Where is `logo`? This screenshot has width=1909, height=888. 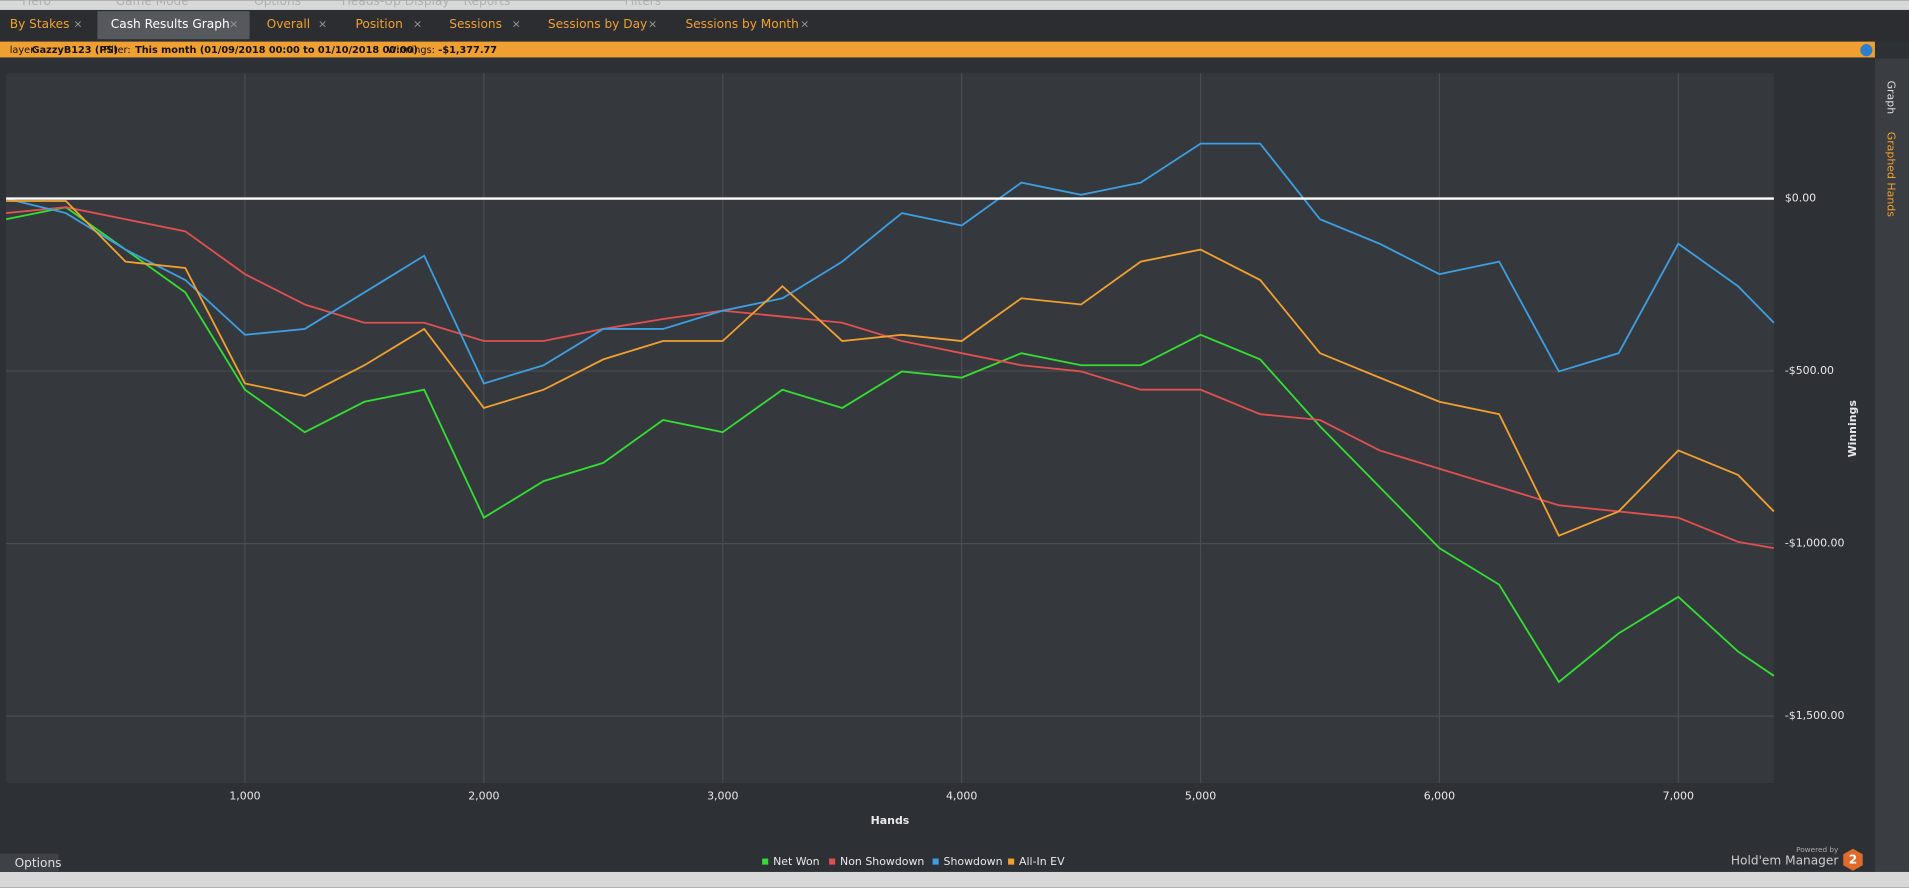
logo is located at coordinates (1853, 859).